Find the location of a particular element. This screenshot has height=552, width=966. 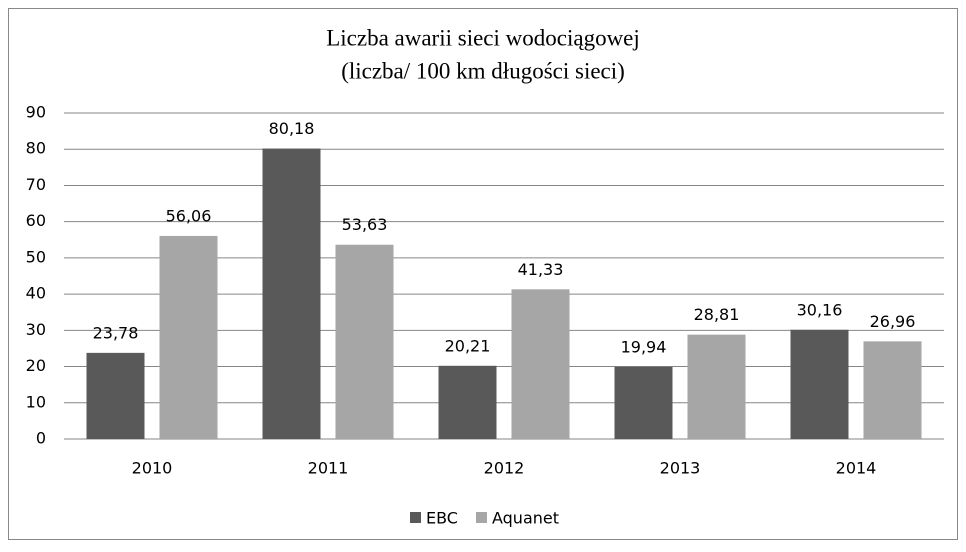

value-label: 19,94 is located at coordinates (644, 346).